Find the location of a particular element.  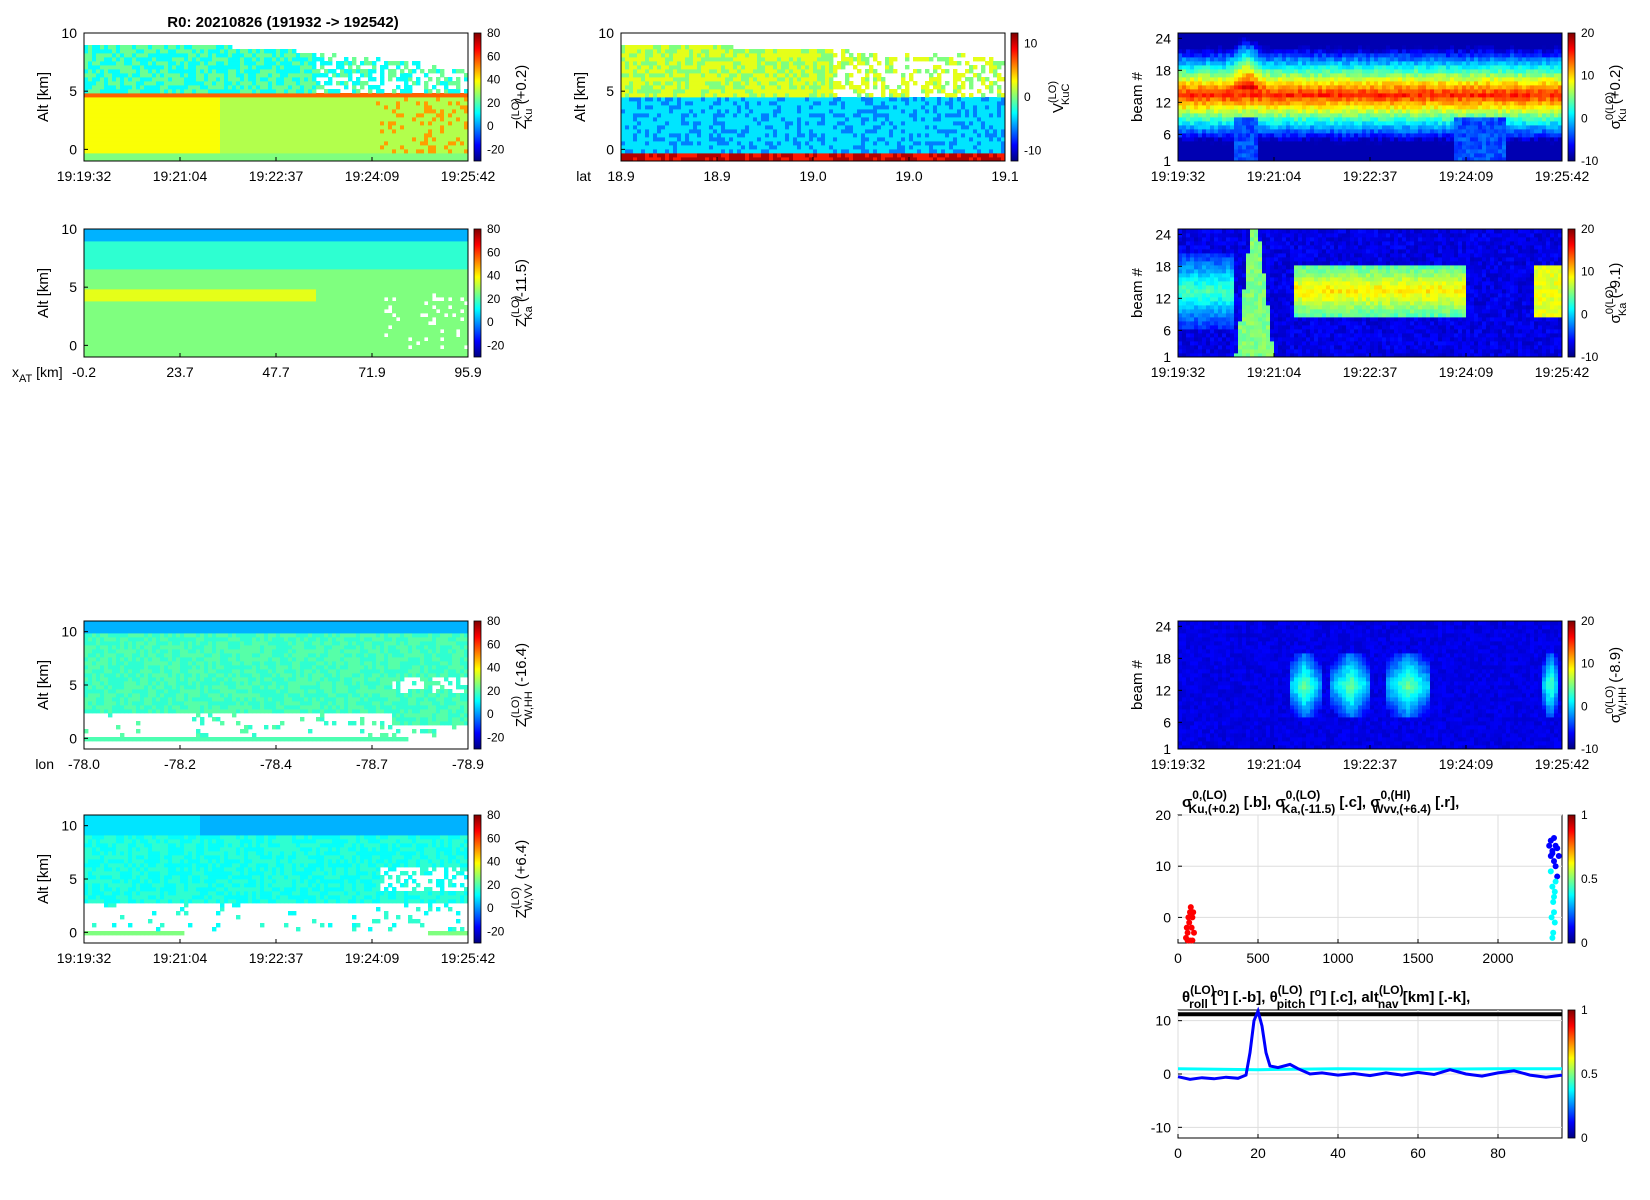

y-tick-label: 5 is located at coordinates (73, 91).